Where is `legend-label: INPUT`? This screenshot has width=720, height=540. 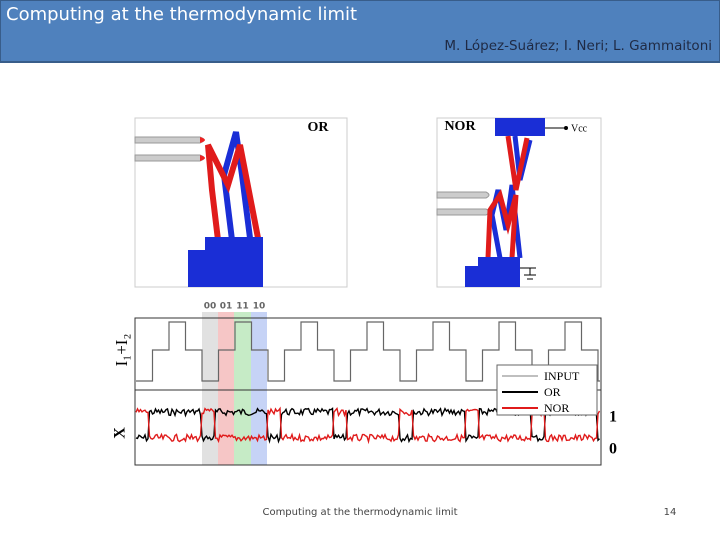 legend-label: INPUT is located at coordinates (562, 376).